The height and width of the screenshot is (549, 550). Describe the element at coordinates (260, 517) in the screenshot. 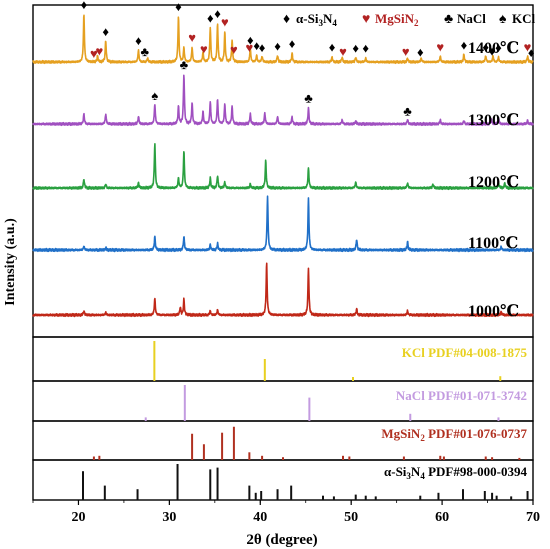

I see `x-tick-label: 40` at that location.